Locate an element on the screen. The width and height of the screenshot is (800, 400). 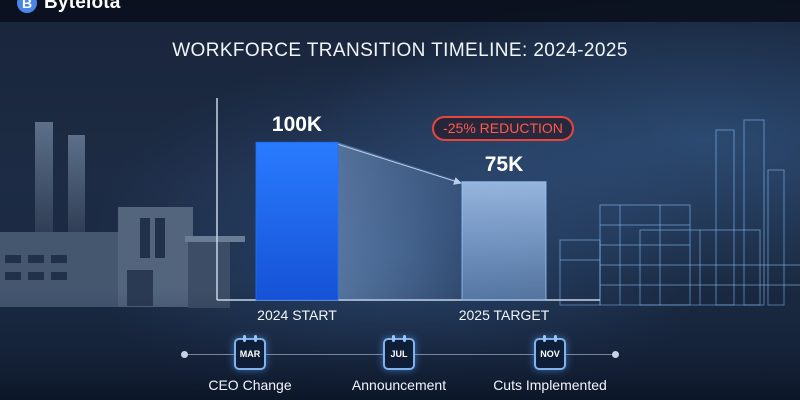
timeline-end-dot is located at coordinates (615, 354).